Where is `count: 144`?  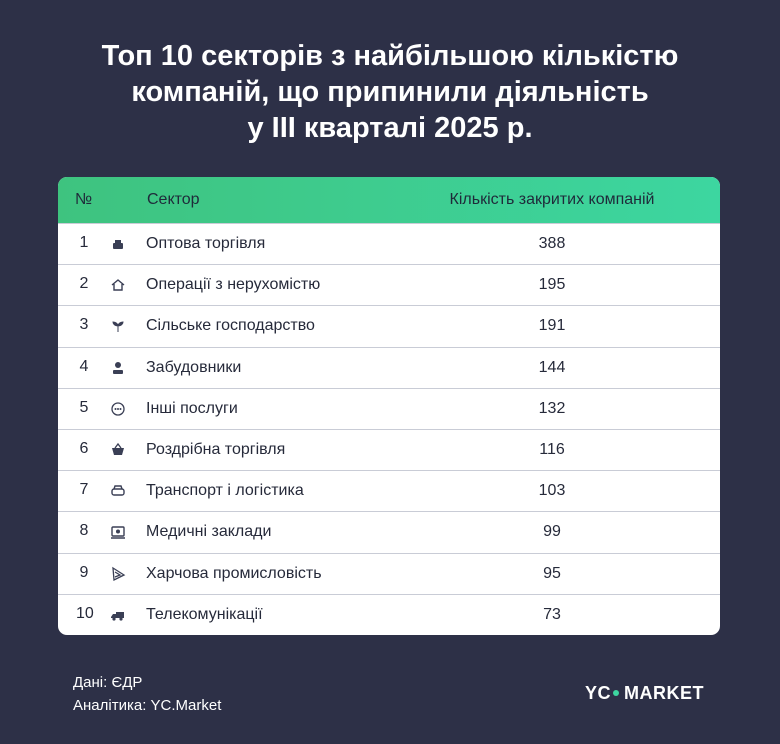 count: 144 is located at coordinates (552, 367).